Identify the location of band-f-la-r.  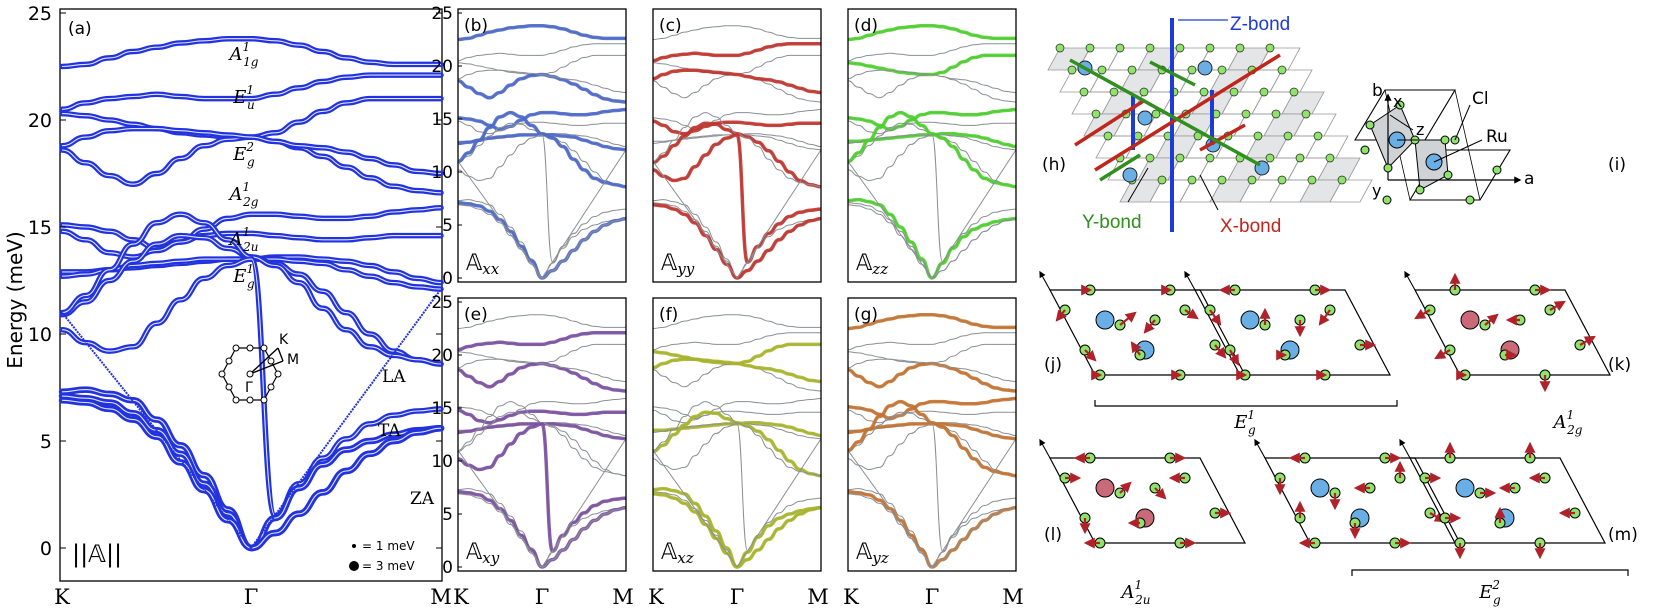
(778, 503).